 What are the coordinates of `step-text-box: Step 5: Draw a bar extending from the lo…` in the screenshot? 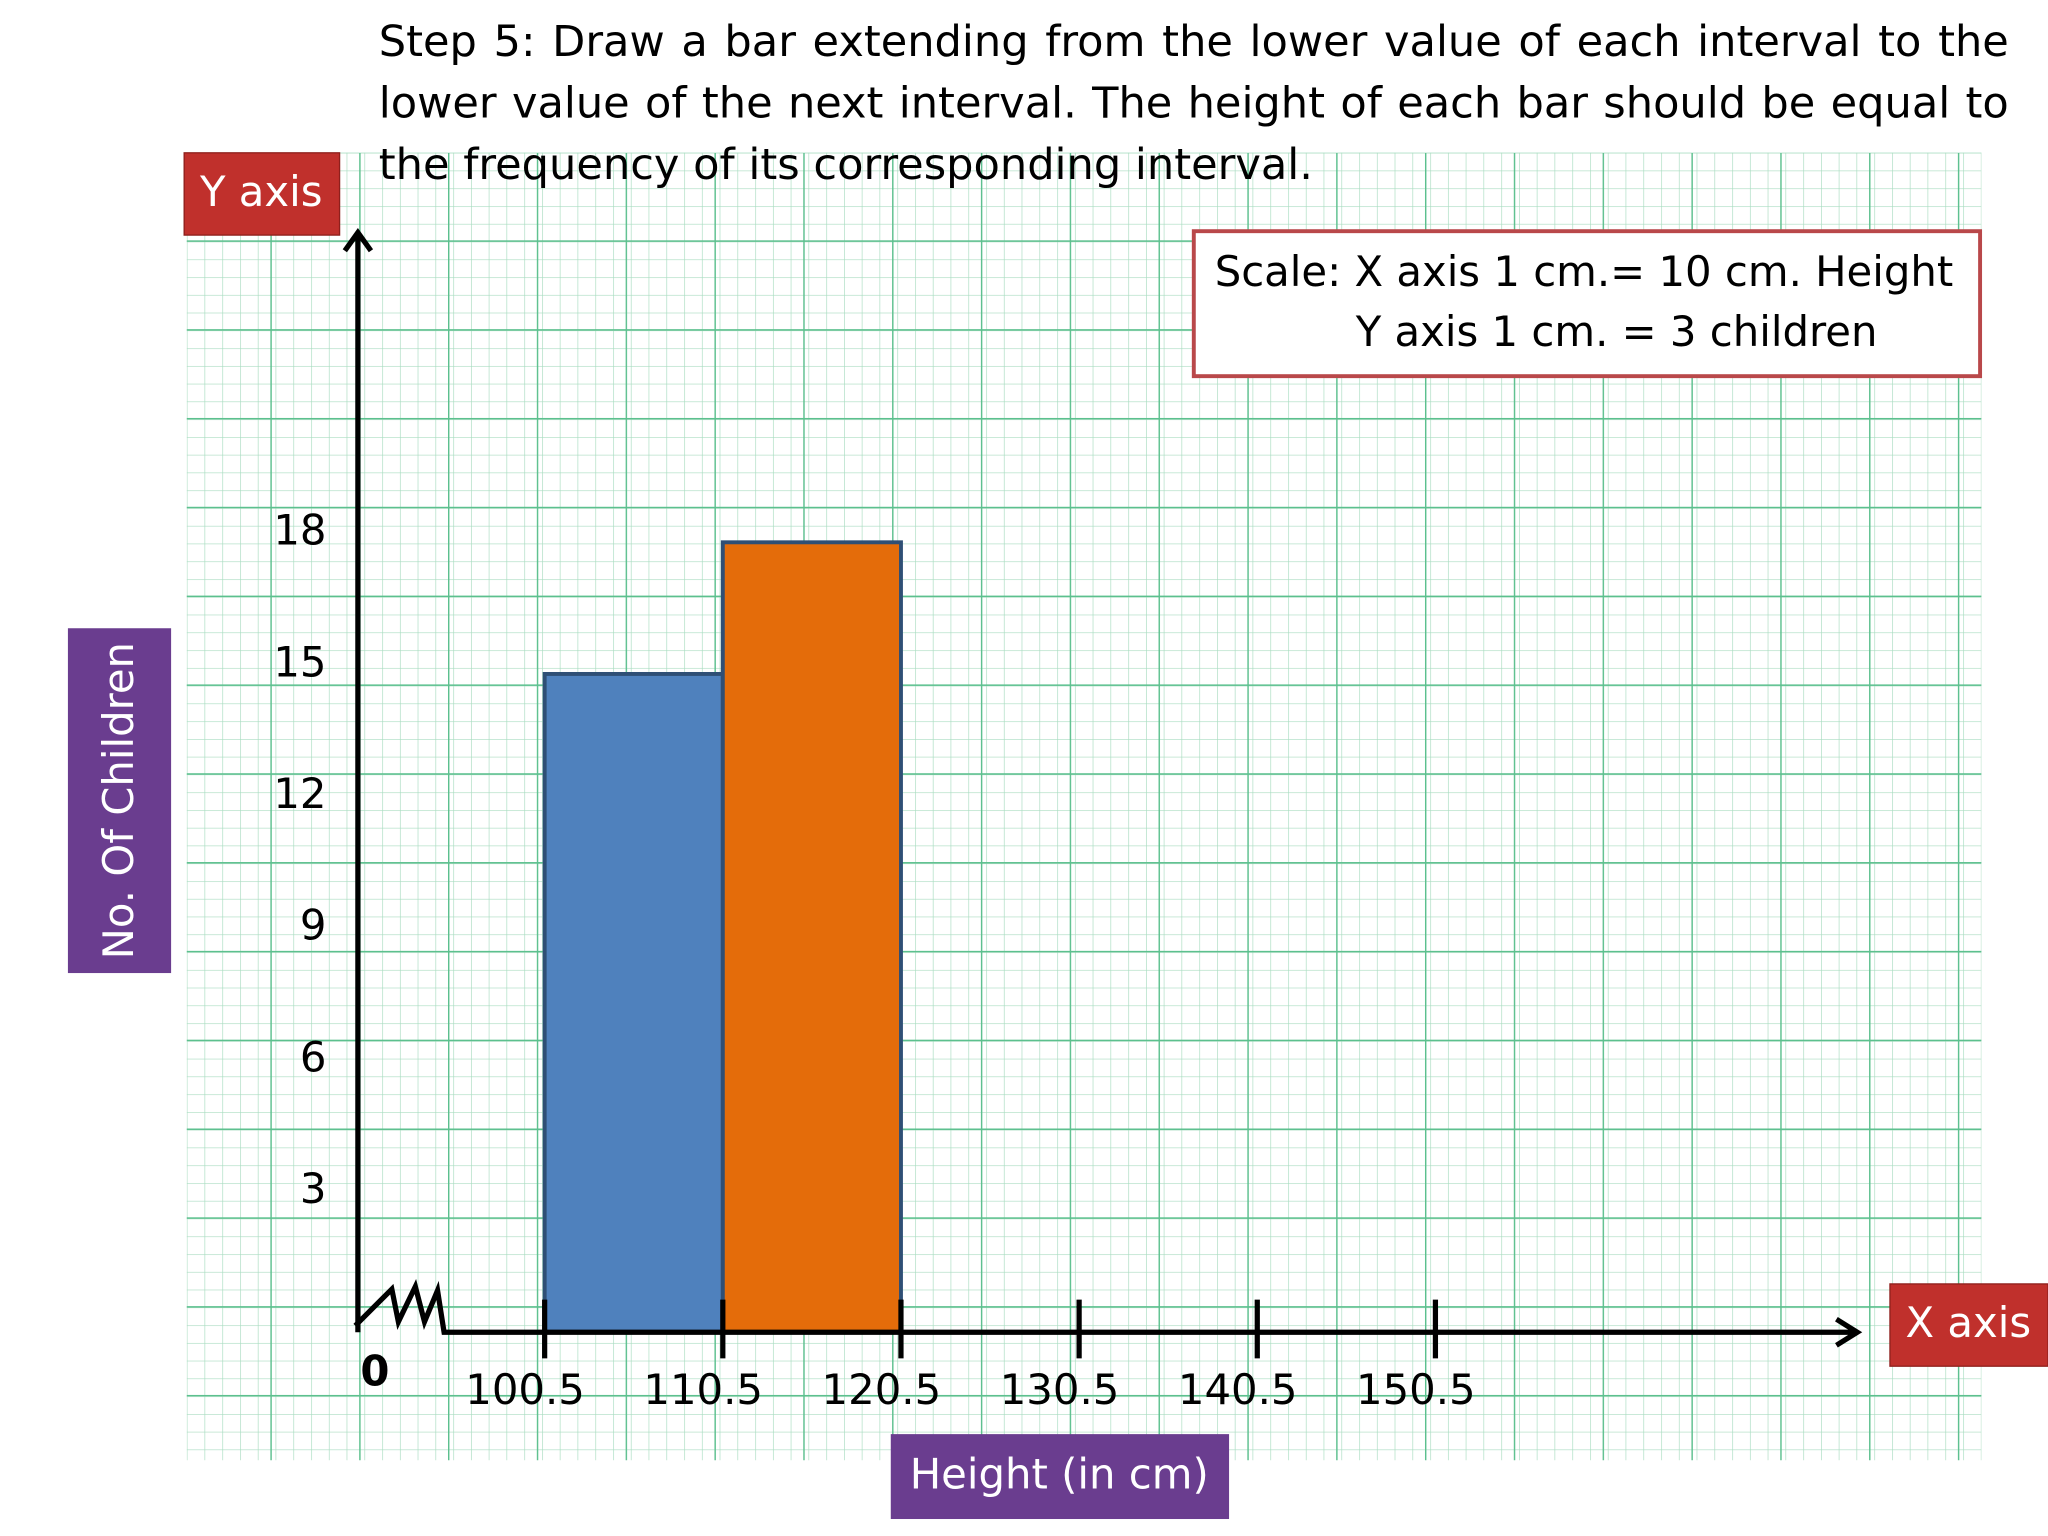 It's located at (1193, 102).